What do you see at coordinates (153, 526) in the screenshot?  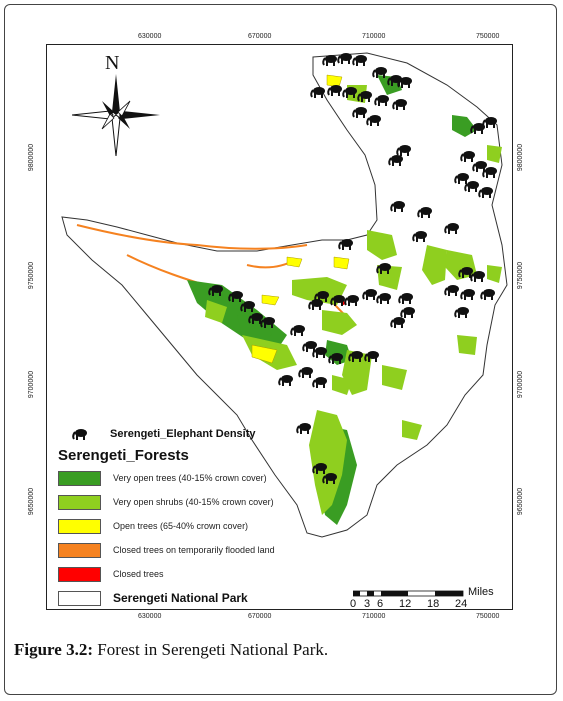 I see `legend-item-open-trees: Open trees (65-40% crown cover)` at bounding box center [153, 526].